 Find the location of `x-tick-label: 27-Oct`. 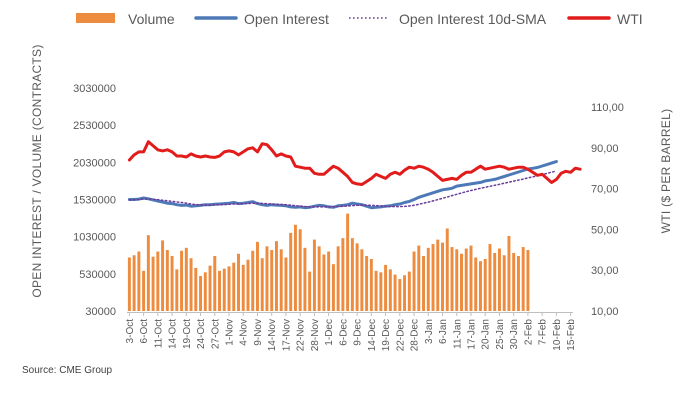

x-tick-label: 27-Oct is located at coordinates (215, 334).